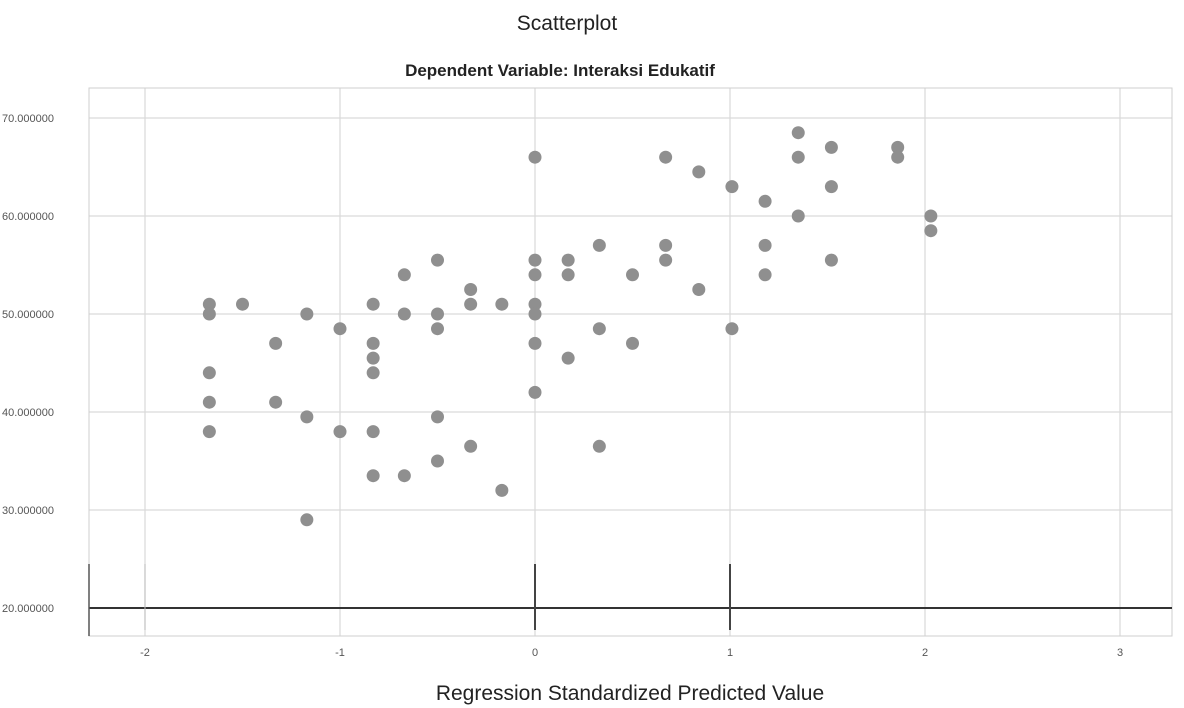 The height and width of the screenshot is (708, 1184). Describe the element at coordinates (1120, 653) in the screenshot. I see `x-tick-label: 3` at that location.